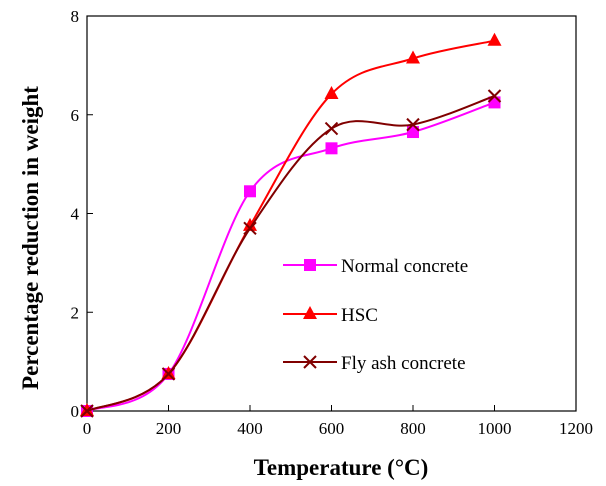 The image size is (606, 486). Describe the element at coordinates (75, 16) in the screenshot. I see `y-tick-label: 8` at that location.